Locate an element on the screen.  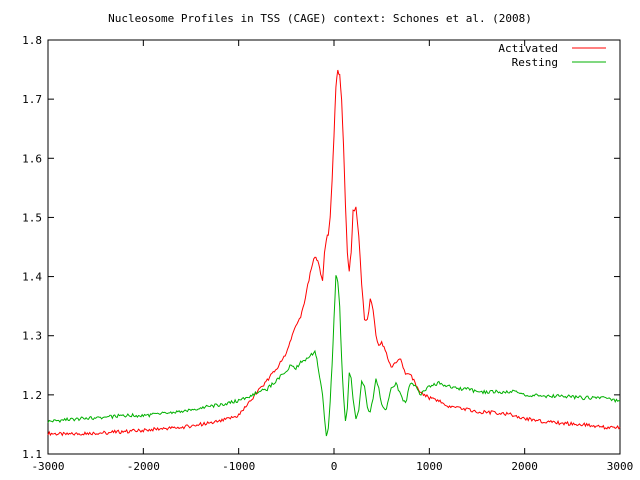
y-tick-label: 1.1 is located at coordinates (32, 454).